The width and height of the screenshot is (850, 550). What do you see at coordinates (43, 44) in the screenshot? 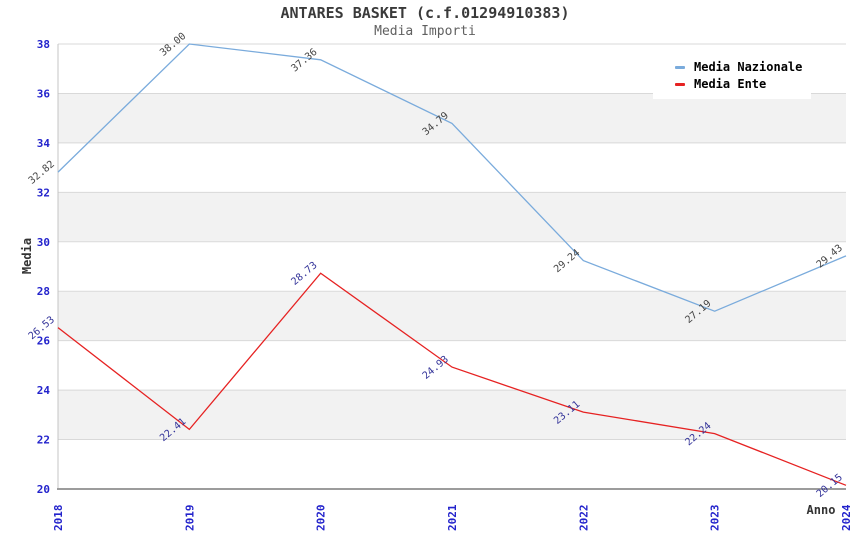
I see `y-tick-label: 38` at bounding box center [43, 44].